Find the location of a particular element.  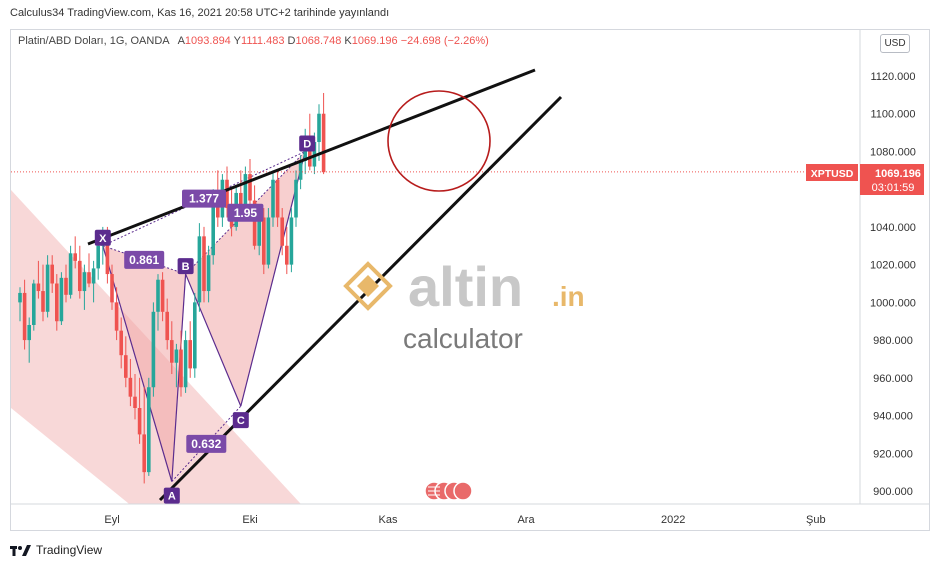

price-tag-box is located at coordinates (892, 179).